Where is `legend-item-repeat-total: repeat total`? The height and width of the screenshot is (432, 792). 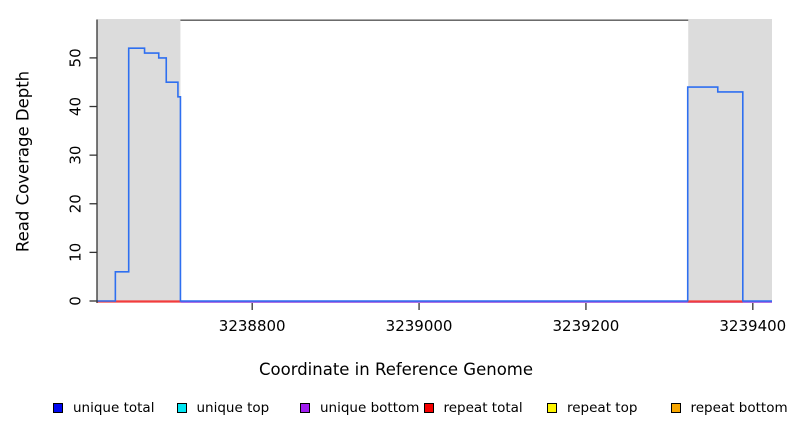
legend-item-repeat-total: repeat total is located at coordinates (473, 408).